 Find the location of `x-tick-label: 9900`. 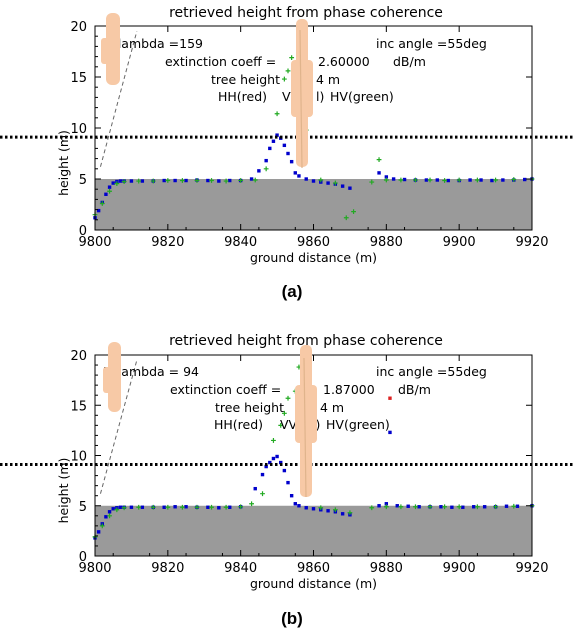

x-tick-label: 9900 is located at coordinates (459, 242).